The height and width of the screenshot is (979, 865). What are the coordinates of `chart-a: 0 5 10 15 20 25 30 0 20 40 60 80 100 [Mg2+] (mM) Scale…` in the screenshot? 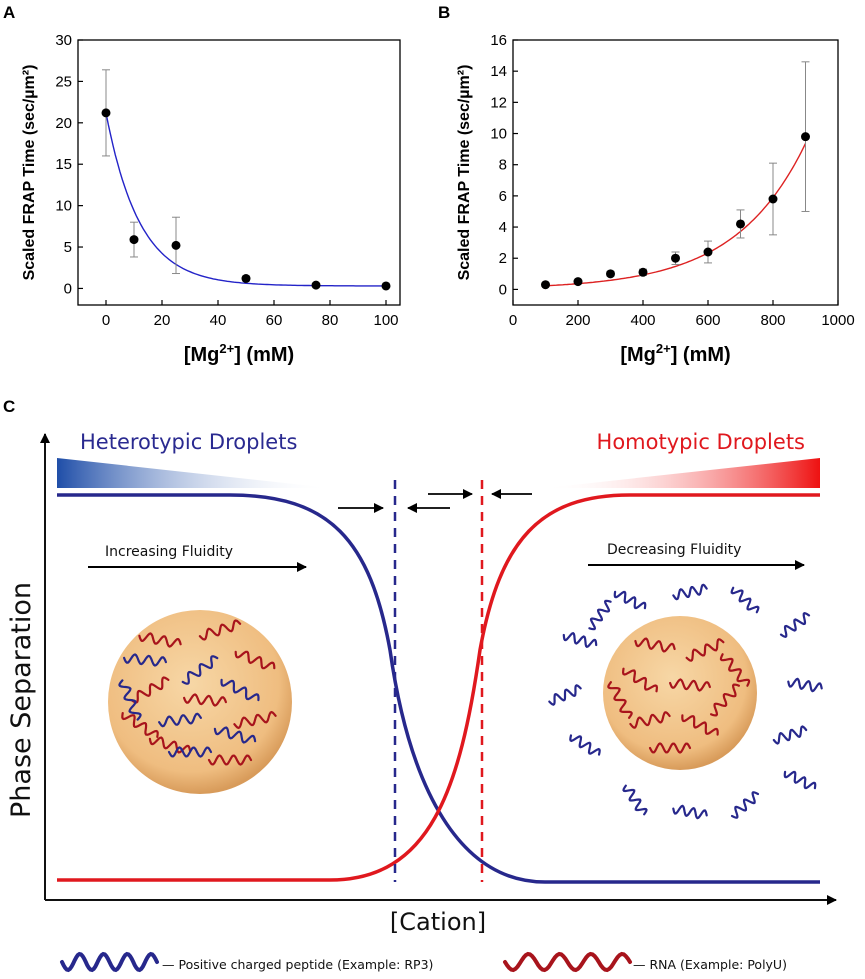 It's located at (211, 199).